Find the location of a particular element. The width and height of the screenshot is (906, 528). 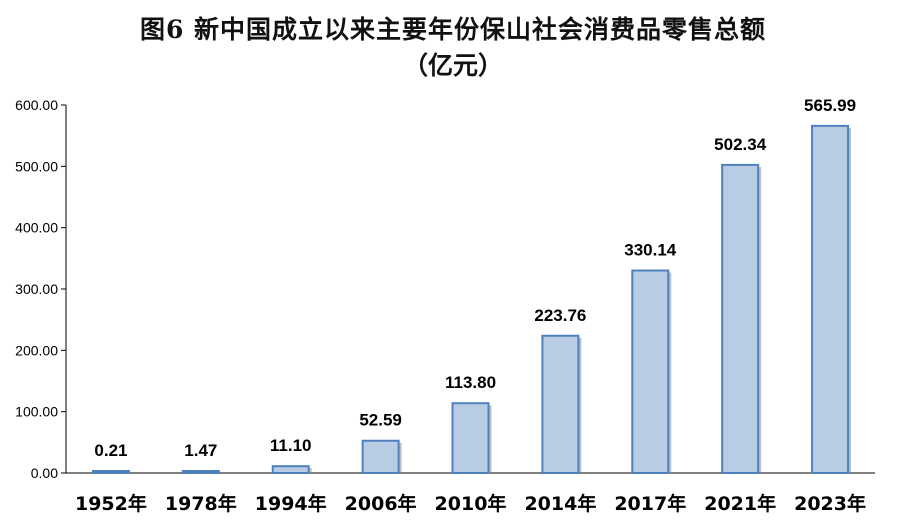

data-label: 223.76 is located at coordinates (560, 315).